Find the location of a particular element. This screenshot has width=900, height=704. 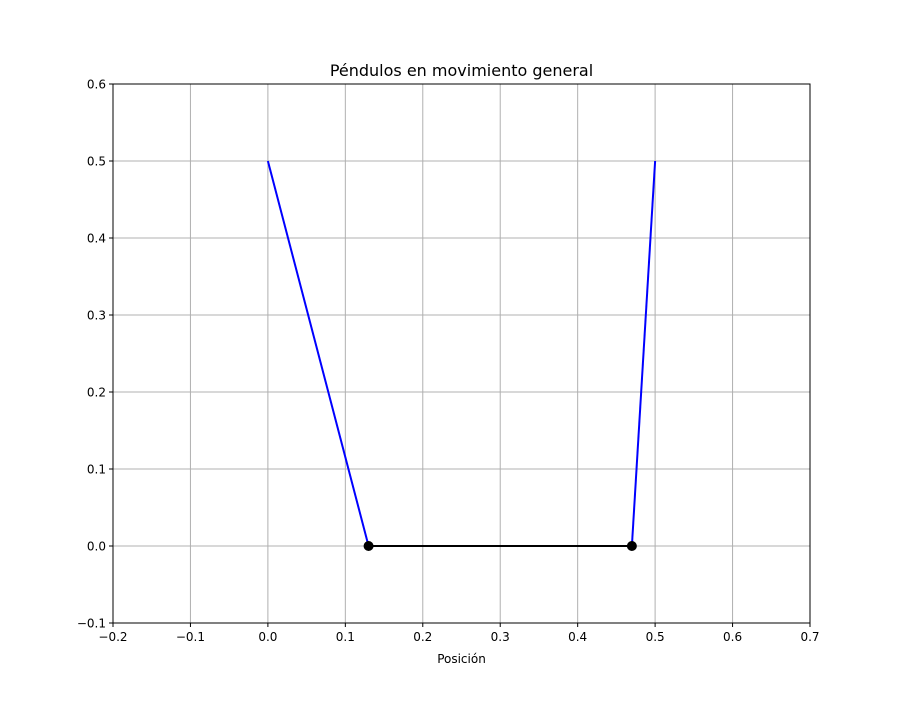

left-pendulum-rod is located at coordinates (318, 353).